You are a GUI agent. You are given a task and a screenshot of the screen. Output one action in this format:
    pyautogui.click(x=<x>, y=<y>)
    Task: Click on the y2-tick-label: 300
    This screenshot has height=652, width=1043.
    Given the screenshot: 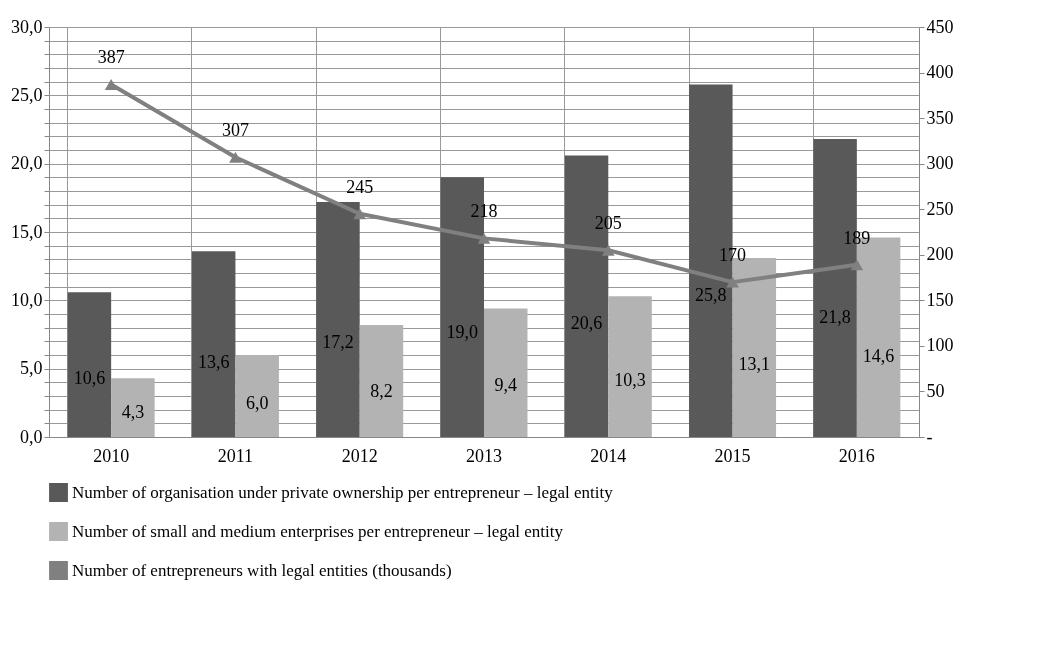 What is the action you would take?
    pyautogui.click(x=940, y=163)
    